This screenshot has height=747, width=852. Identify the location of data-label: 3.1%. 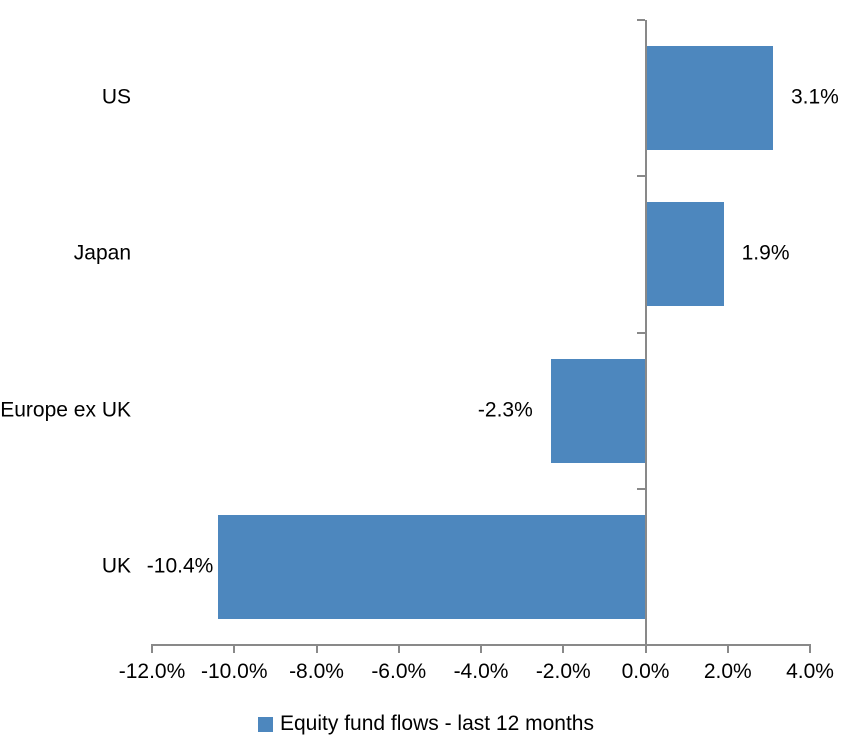
(814, 97).